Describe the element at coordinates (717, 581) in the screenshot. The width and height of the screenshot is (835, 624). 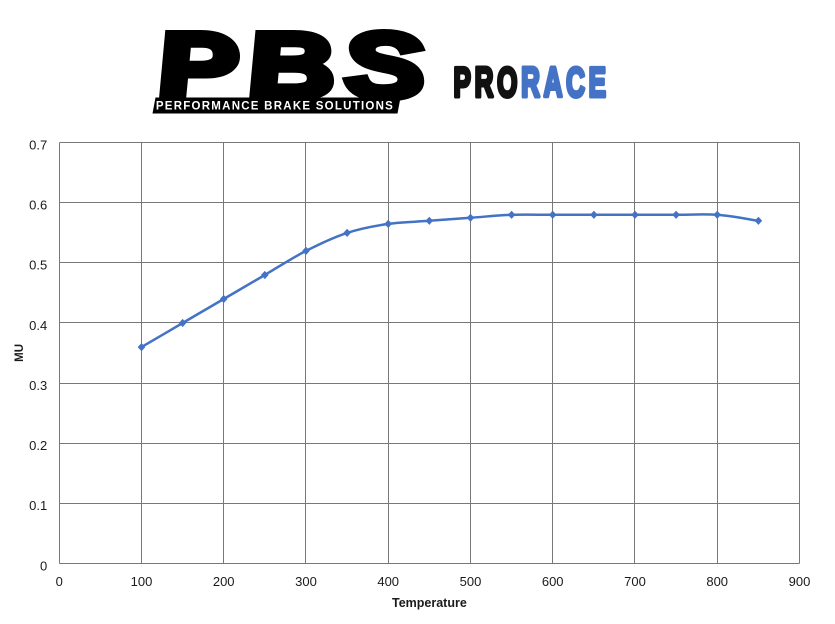
I see `svg-text: 800` at that location.